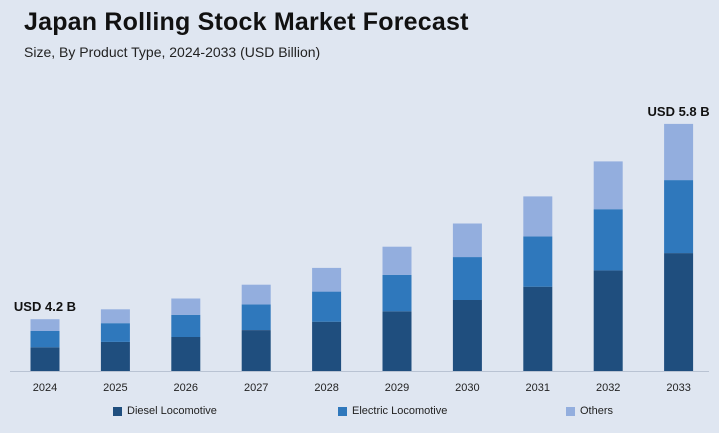 The width and height of the screenshot is (719, 433). I want to click on x-tick-label-2026: 2026, so click(186, 388).